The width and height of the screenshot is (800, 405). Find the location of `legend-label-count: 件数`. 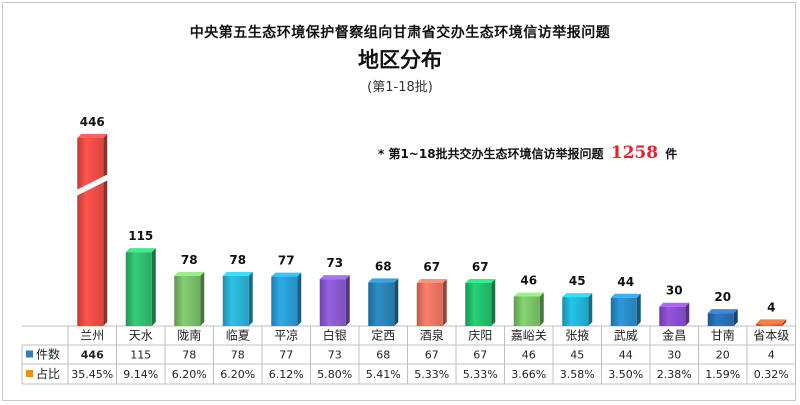

legend-label-count: 件数 is located at coordinates (48, 354).